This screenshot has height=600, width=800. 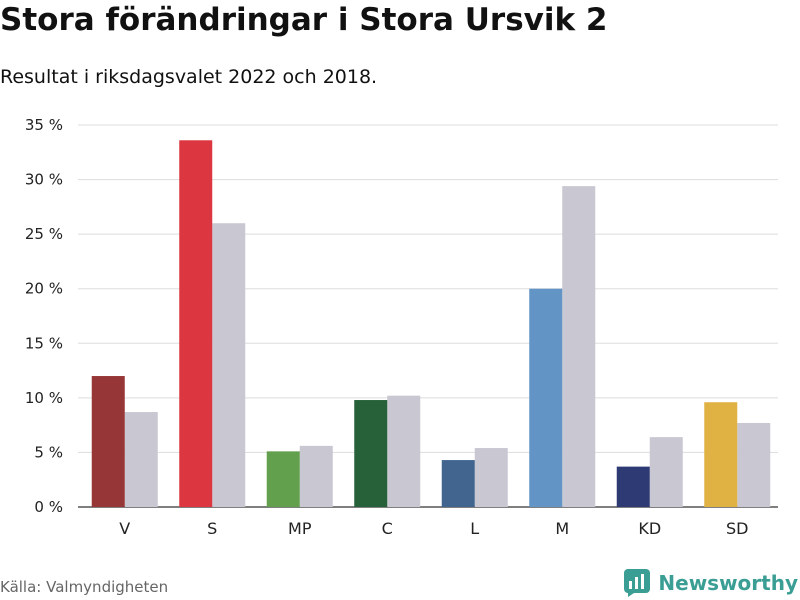 I want to click on bar-2018-m, so click(x=579, y=346).